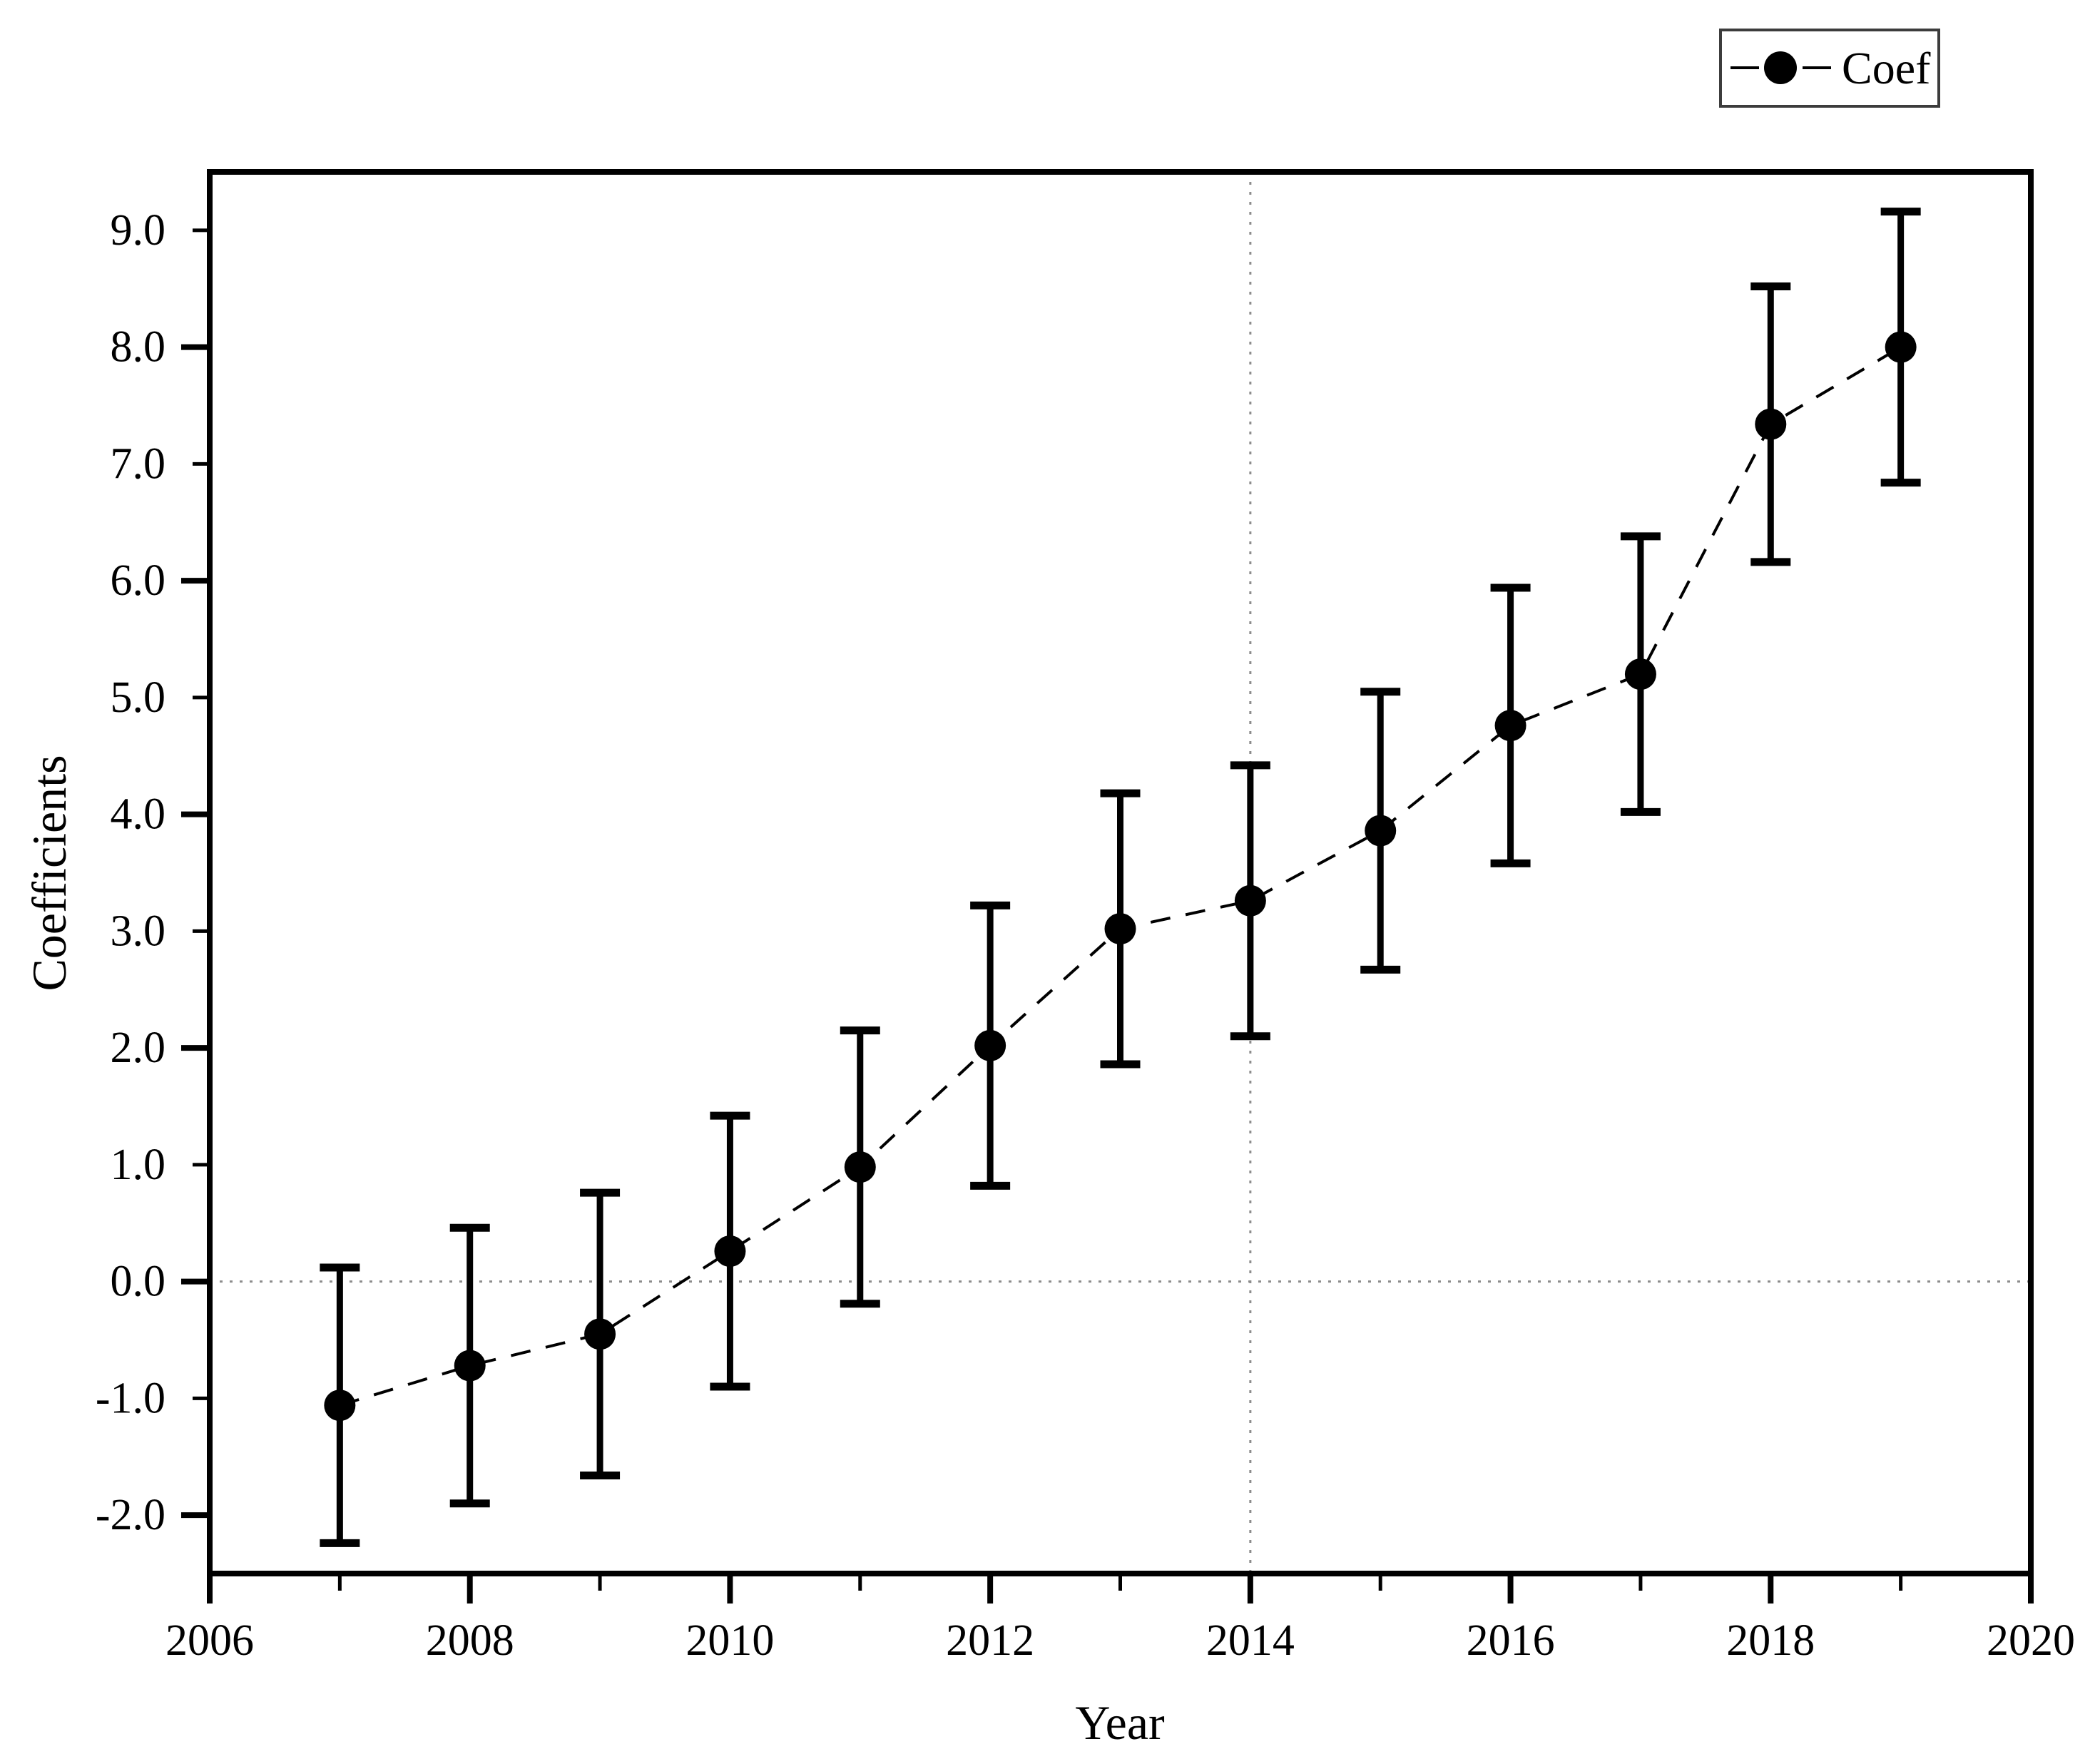 Image resolution: width=2100 pixels, height=1759 pixels. Describe the element at coordinates (470, 1366) in the screenshot. I see `data-point-2008` at that location.